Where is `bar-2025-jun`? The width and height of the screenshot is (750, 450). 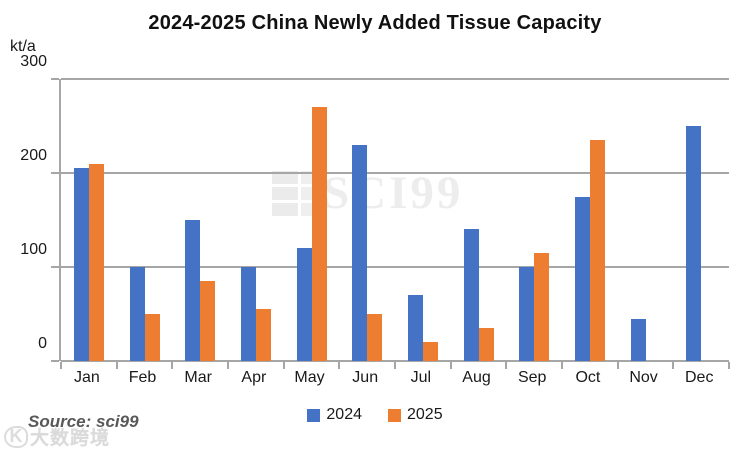 bar-2025-jun is located at coordinates (375, 337).